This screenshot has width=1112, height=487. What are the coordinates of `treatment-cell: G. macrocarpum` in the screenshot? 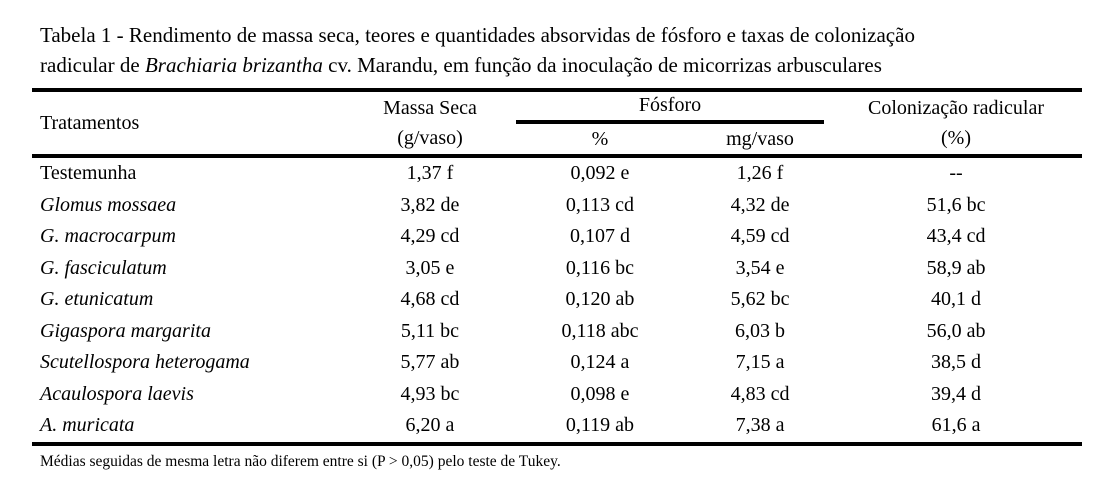 It's located at (108, 236).